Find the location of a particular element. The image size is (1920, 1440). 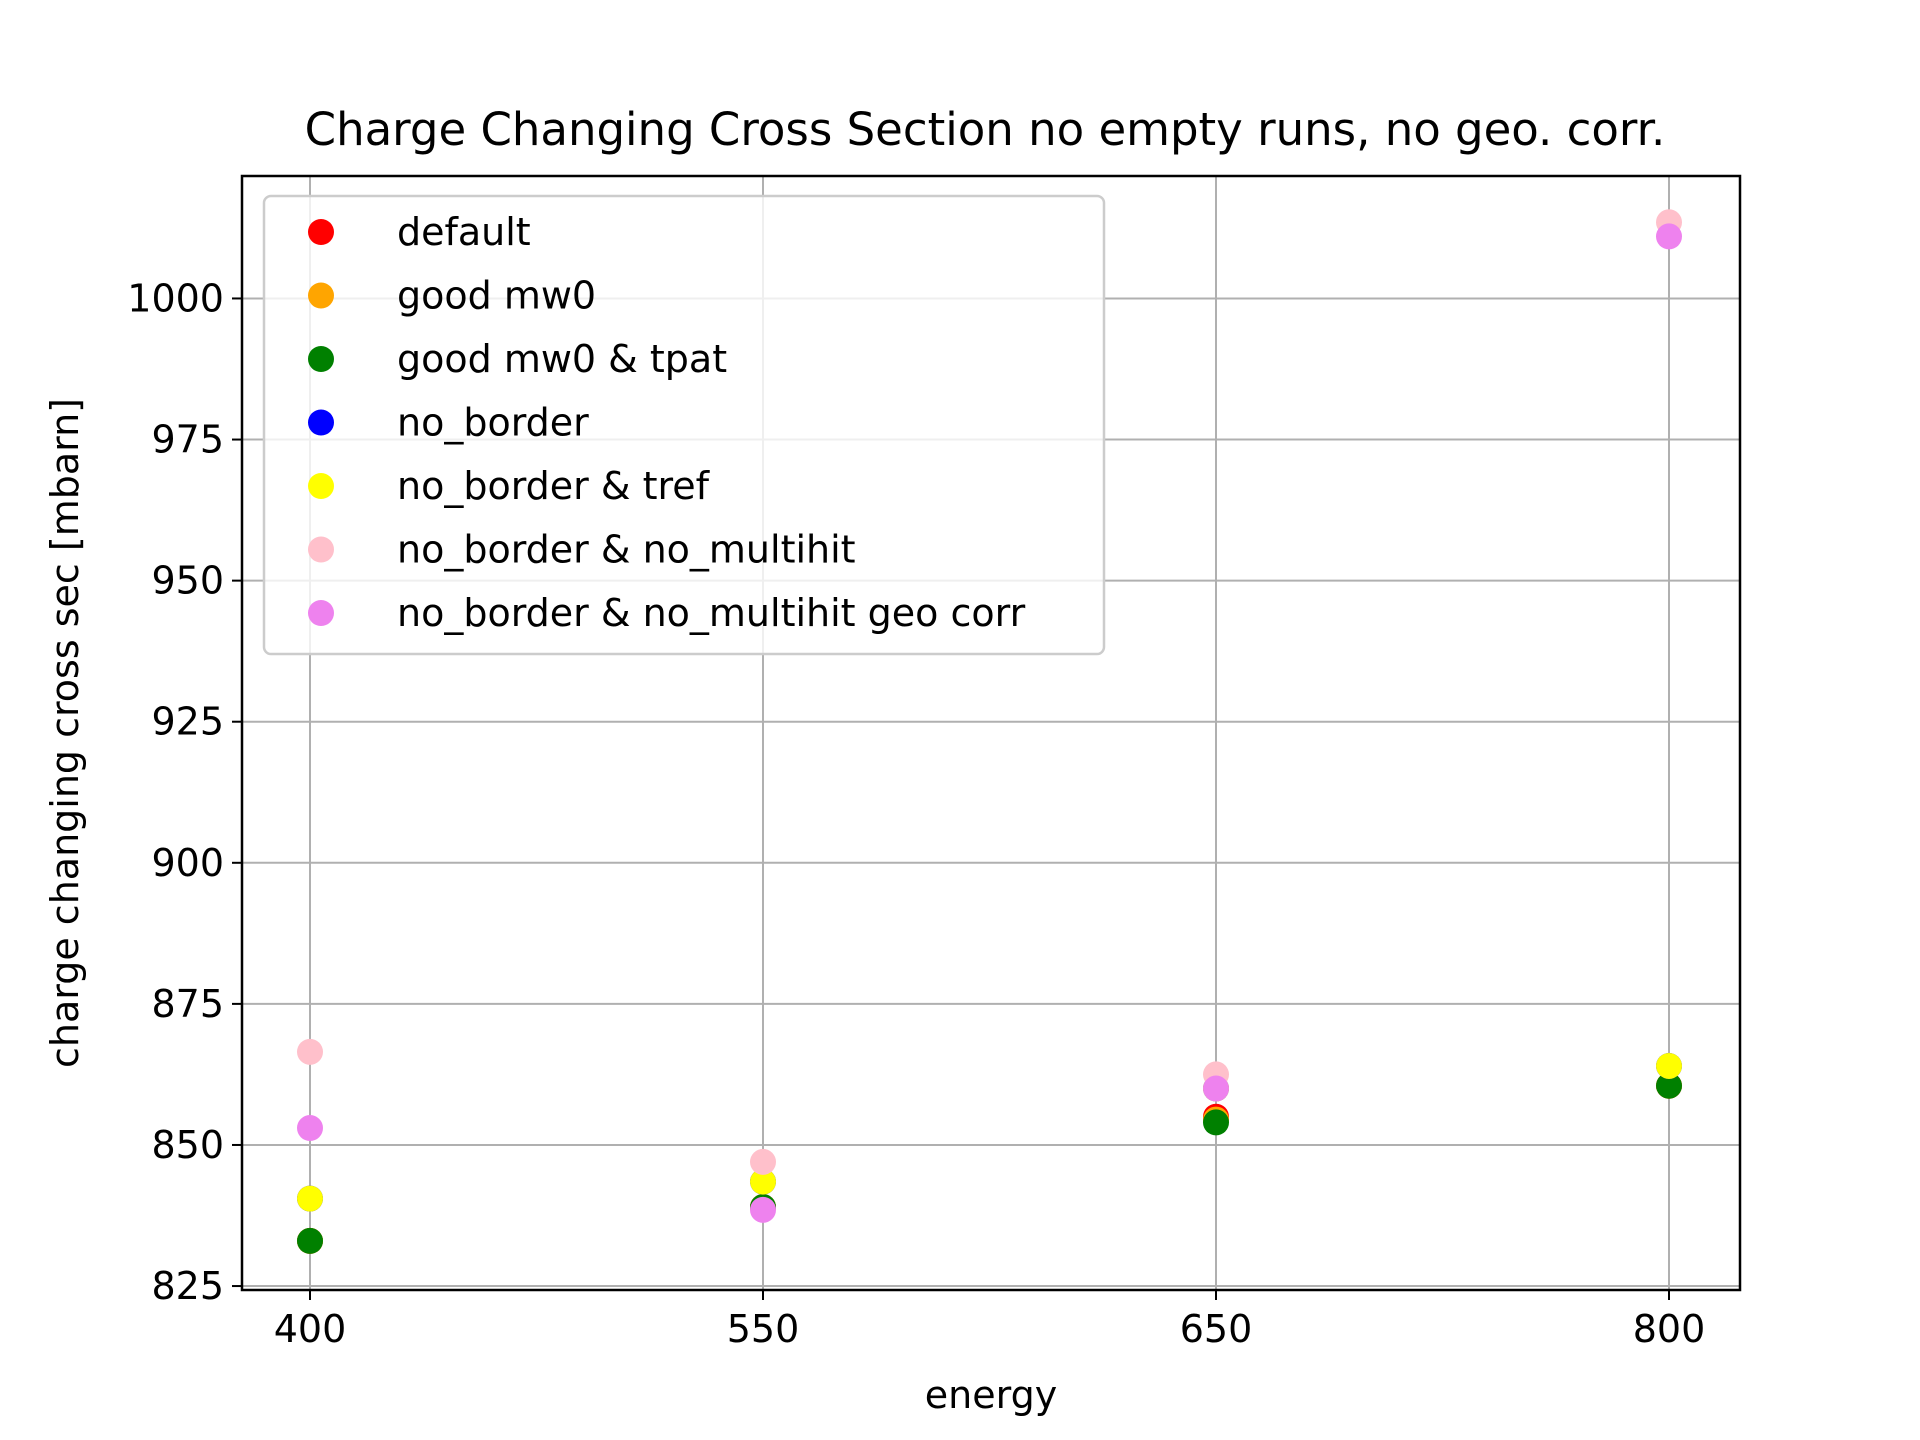

legend-label: default is located at coordinates (464, 232).